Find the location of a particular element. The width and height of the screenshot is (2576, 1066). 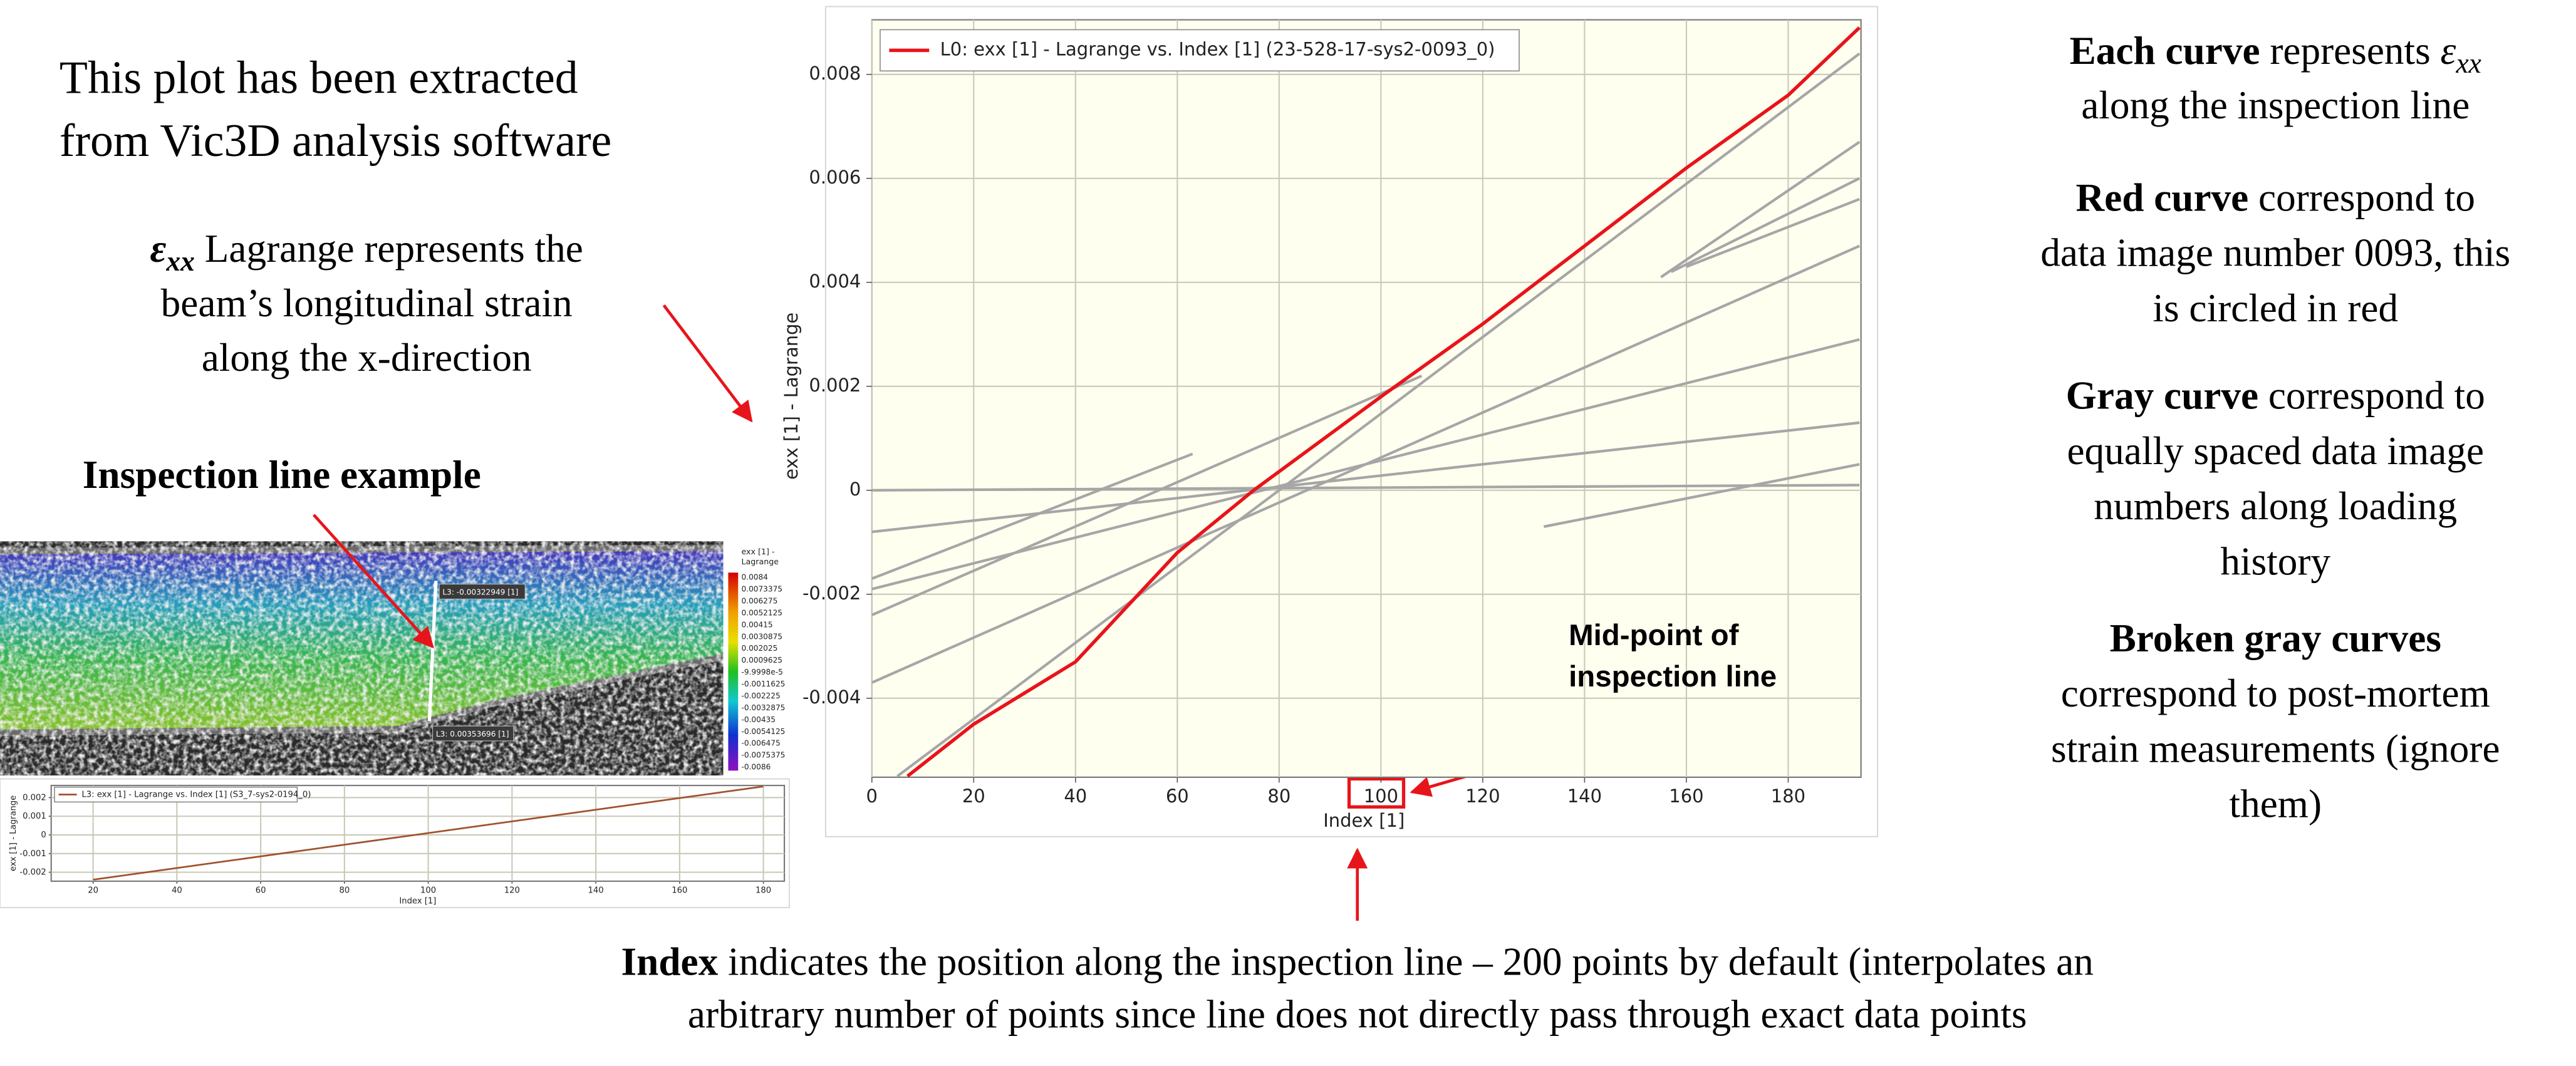

legend-box is located at coordinates (1200, 50).